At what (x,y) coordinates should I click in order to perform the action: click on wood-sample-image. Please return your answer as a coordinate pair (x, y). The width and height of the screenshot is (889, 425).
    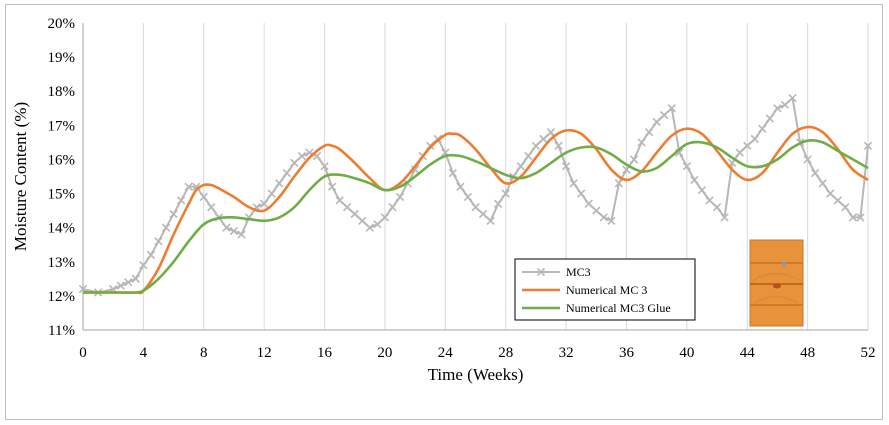
    Looking at the image, I should click on (776, 283).